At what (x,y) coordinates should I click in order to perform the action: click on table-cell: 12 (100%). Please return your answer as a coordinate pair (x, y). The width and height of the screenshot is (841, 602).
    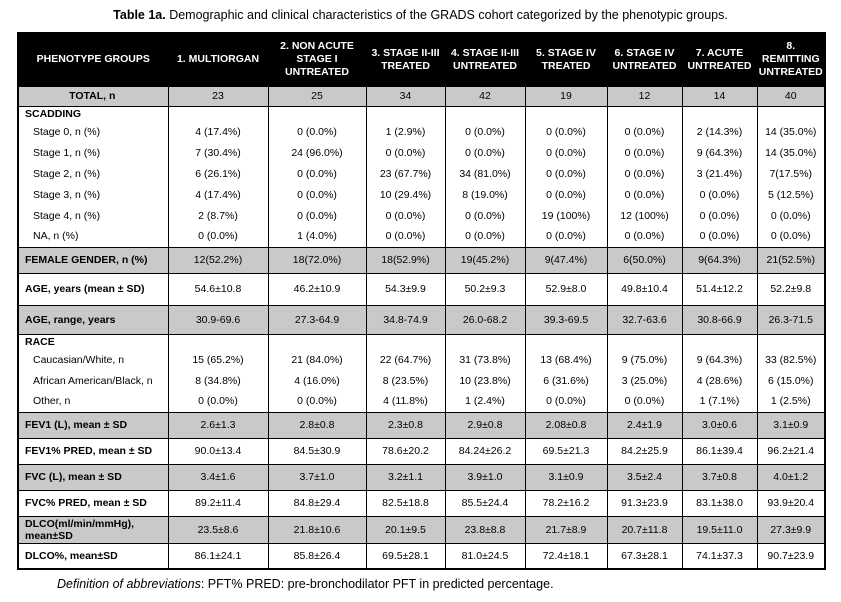
    Looking at the image, I should click on (644, 215).